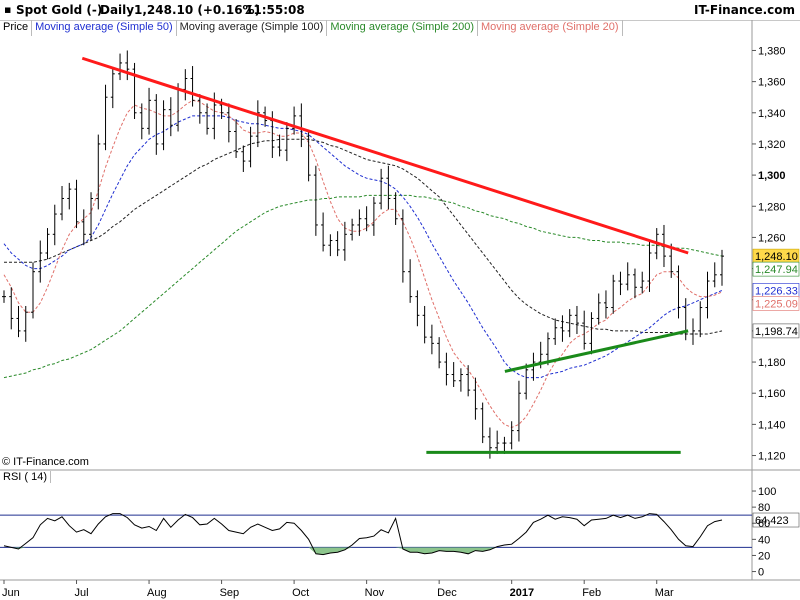 The height and width of the screenshot is (600, 800). Describe the element at coordinates (772, 114) in the screenshot. I see `y-tick-label: 1,340` at that location.